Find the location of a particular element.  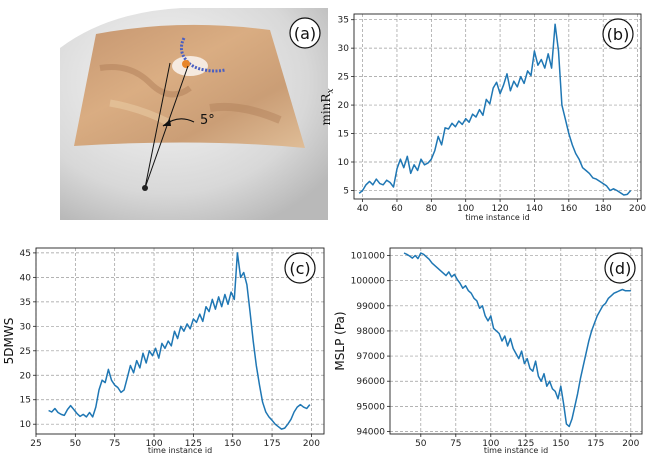

cyclone-cloud is located at coordinates (190, 66).